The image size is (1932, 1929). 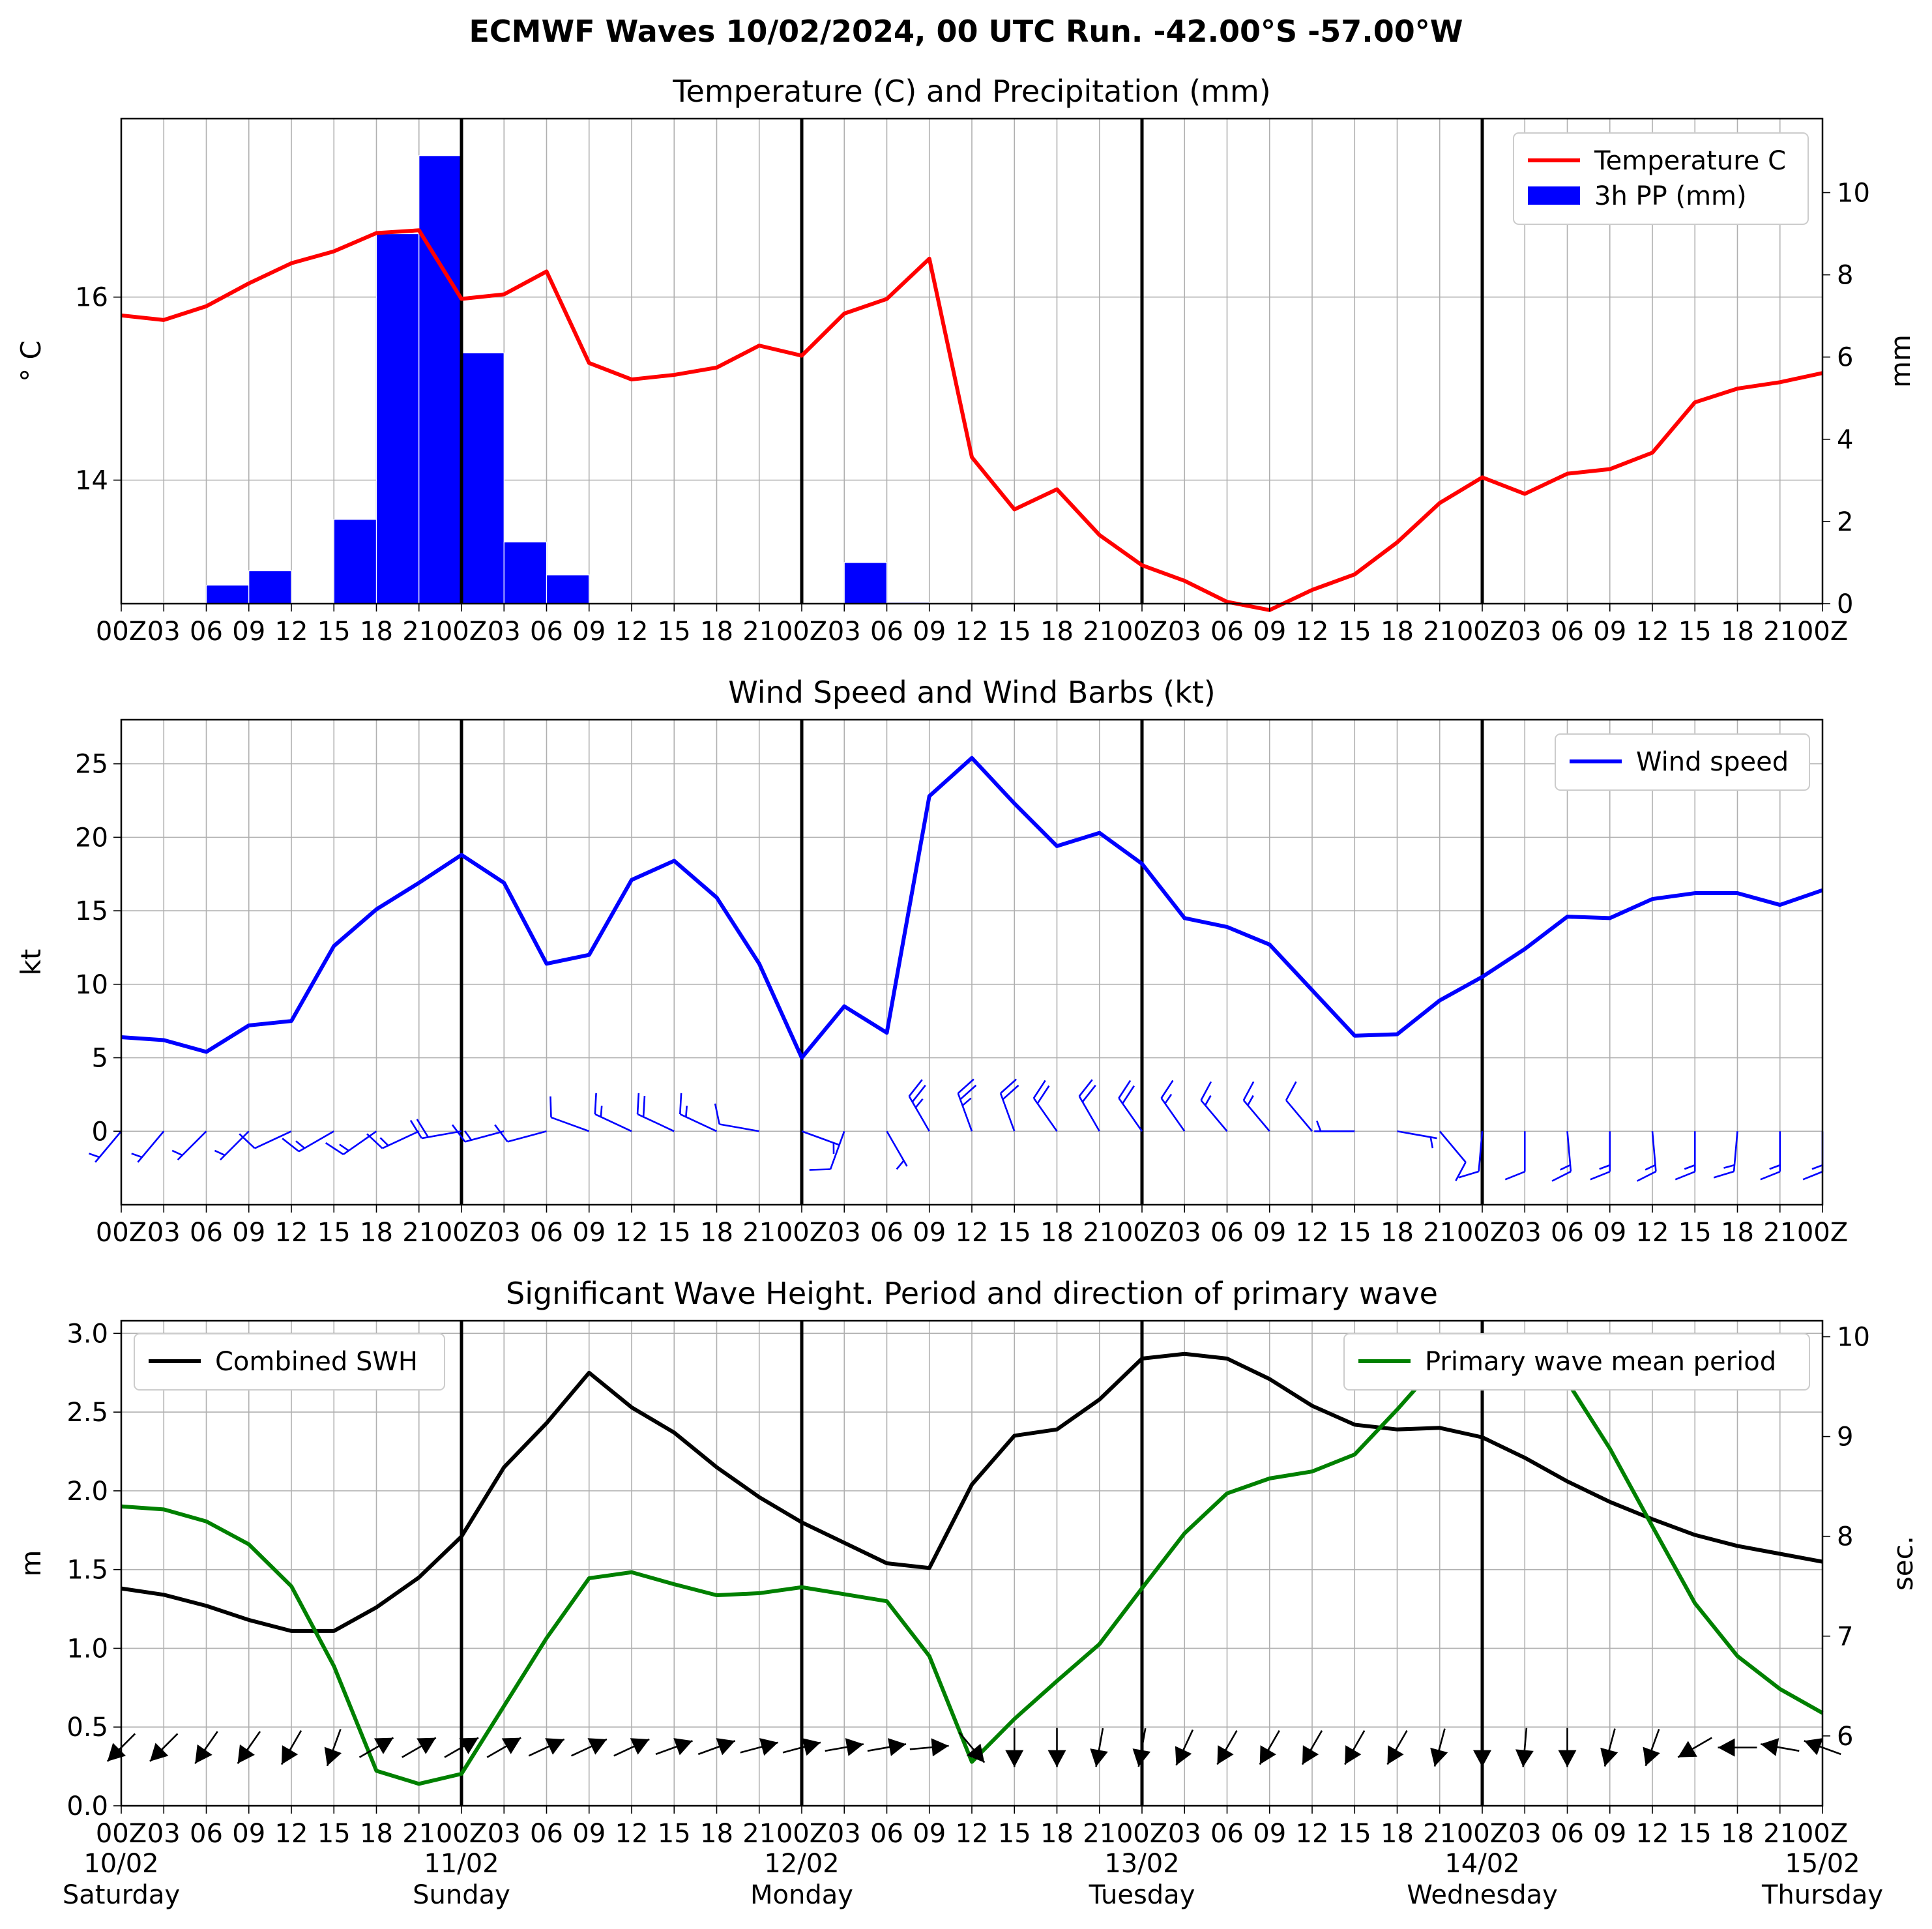 What do you see at coordinates (87, 1649) in the screenshot?
I see `y-tick-label: 1.0` at bounding box center [87, 1649].